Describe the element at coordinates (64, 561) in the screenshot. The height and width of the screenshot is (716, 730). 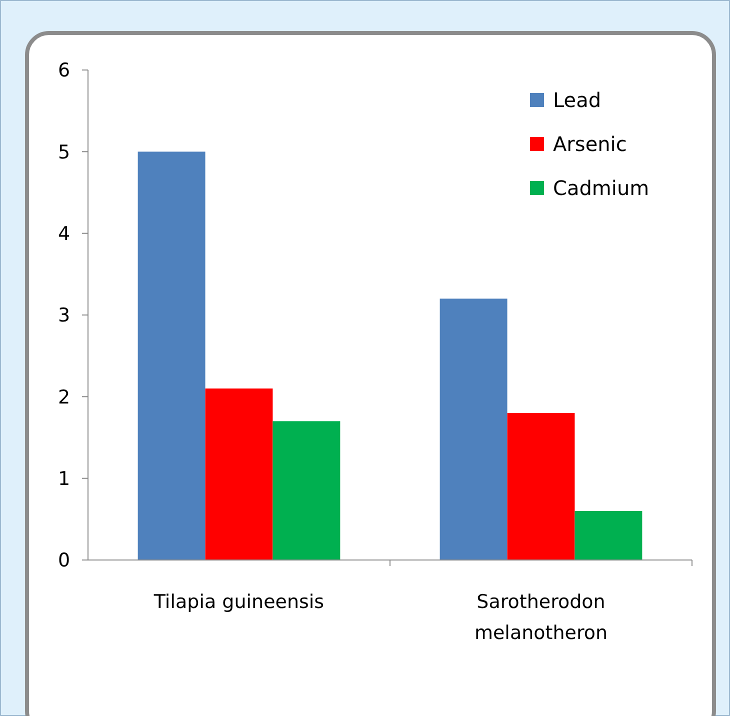
I see `y-tick-label: 0` at that location.